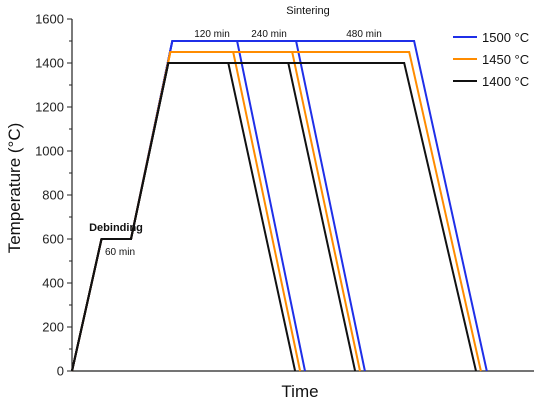 Image resolution: width=550 pixels, height=404 pixels. Describe the element at coordinates (269, 34) in the screenshot. I see `annotation-hold-2: 240 min` at that location.